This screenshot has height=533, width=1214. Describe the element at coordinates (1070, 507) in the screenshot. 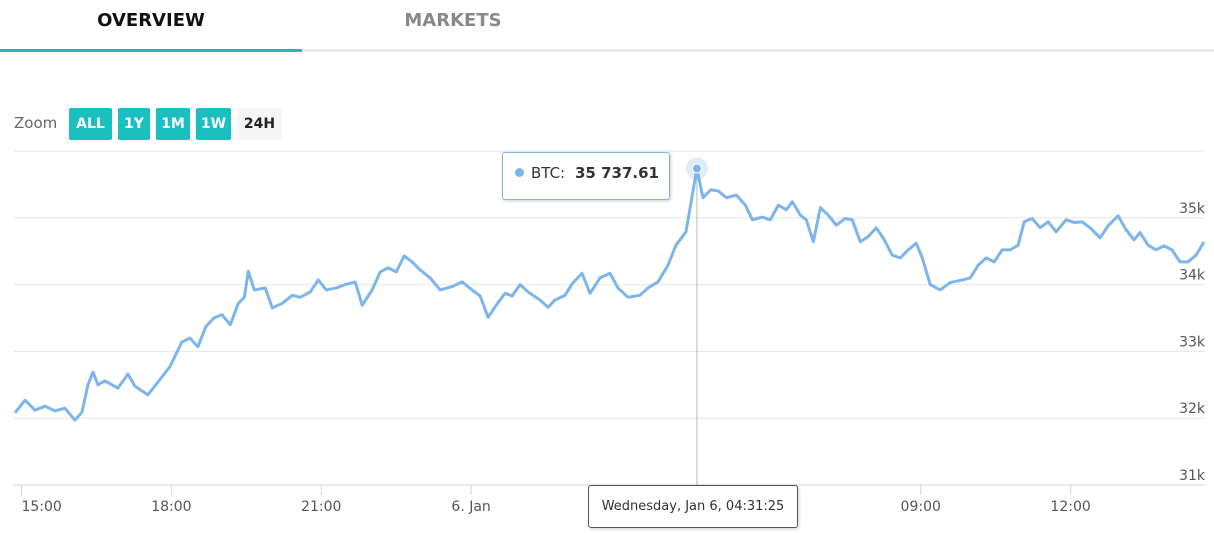

I see `x-tick-label: 12:00` at that location.